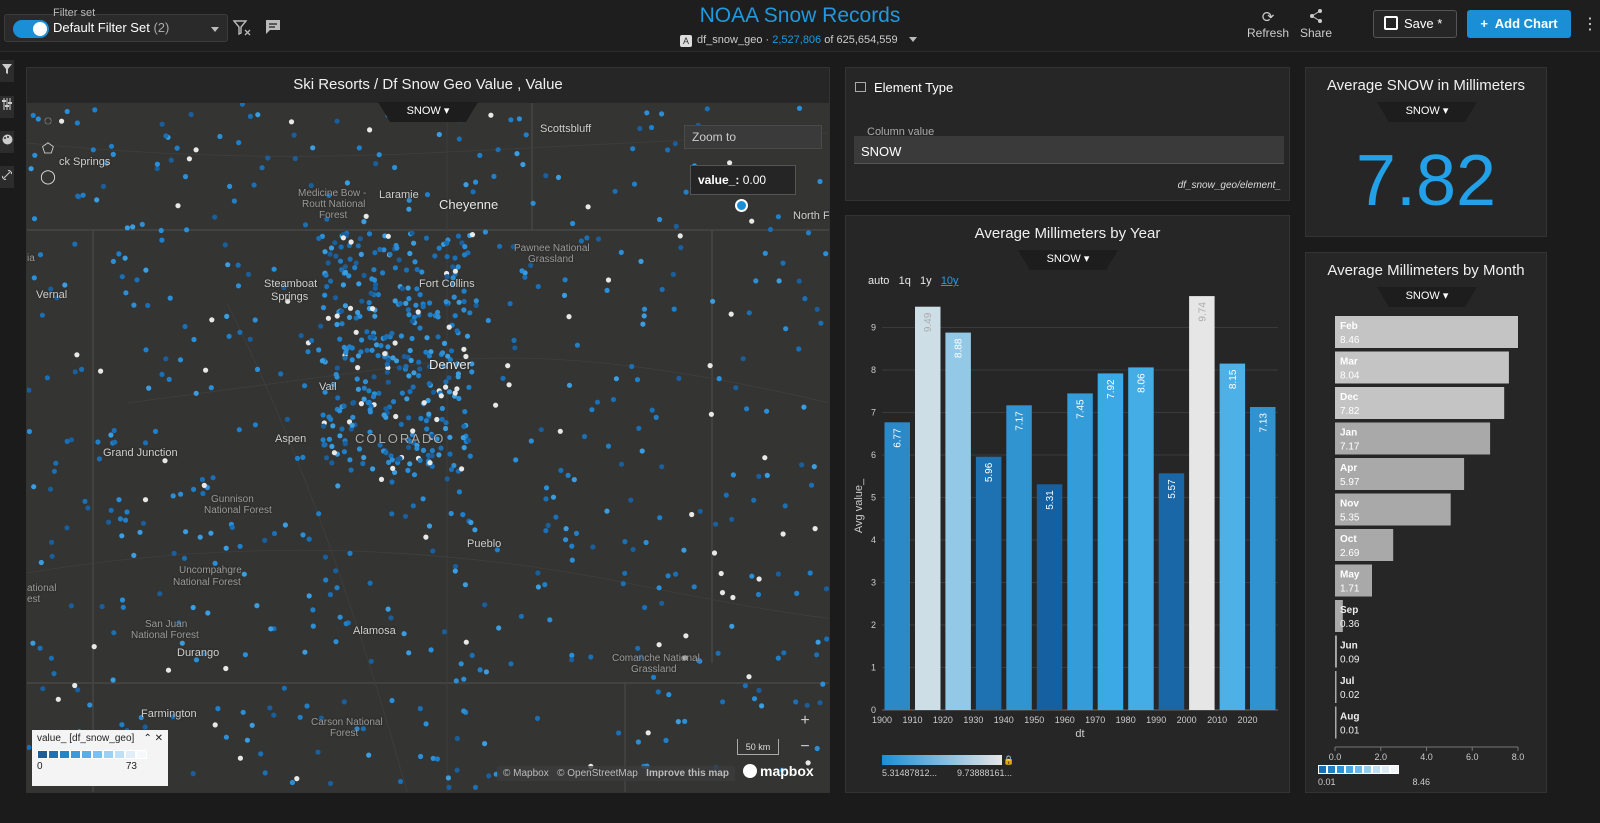  I want to click on collapse-icon: ⌃ ✕, so click(153, 738).